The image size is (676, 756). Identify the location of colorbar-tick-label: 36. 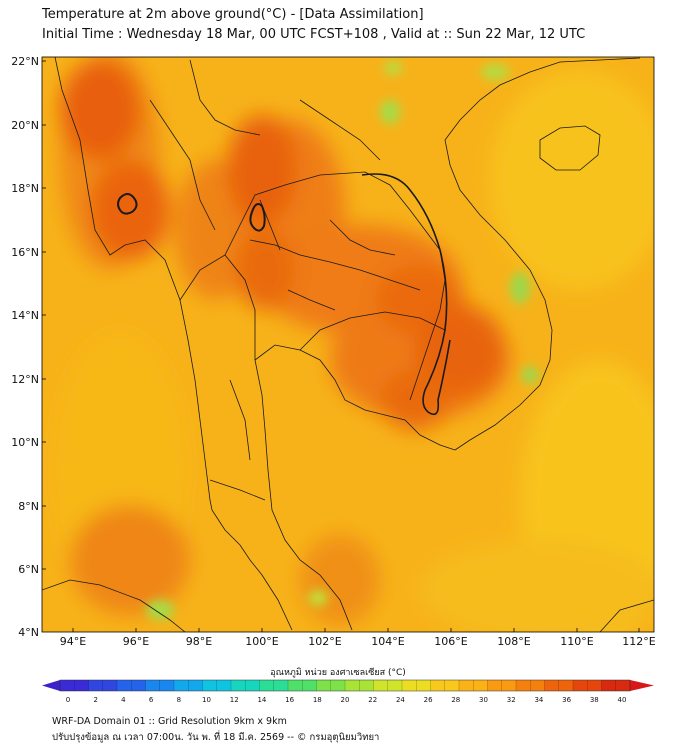
(566, 700).